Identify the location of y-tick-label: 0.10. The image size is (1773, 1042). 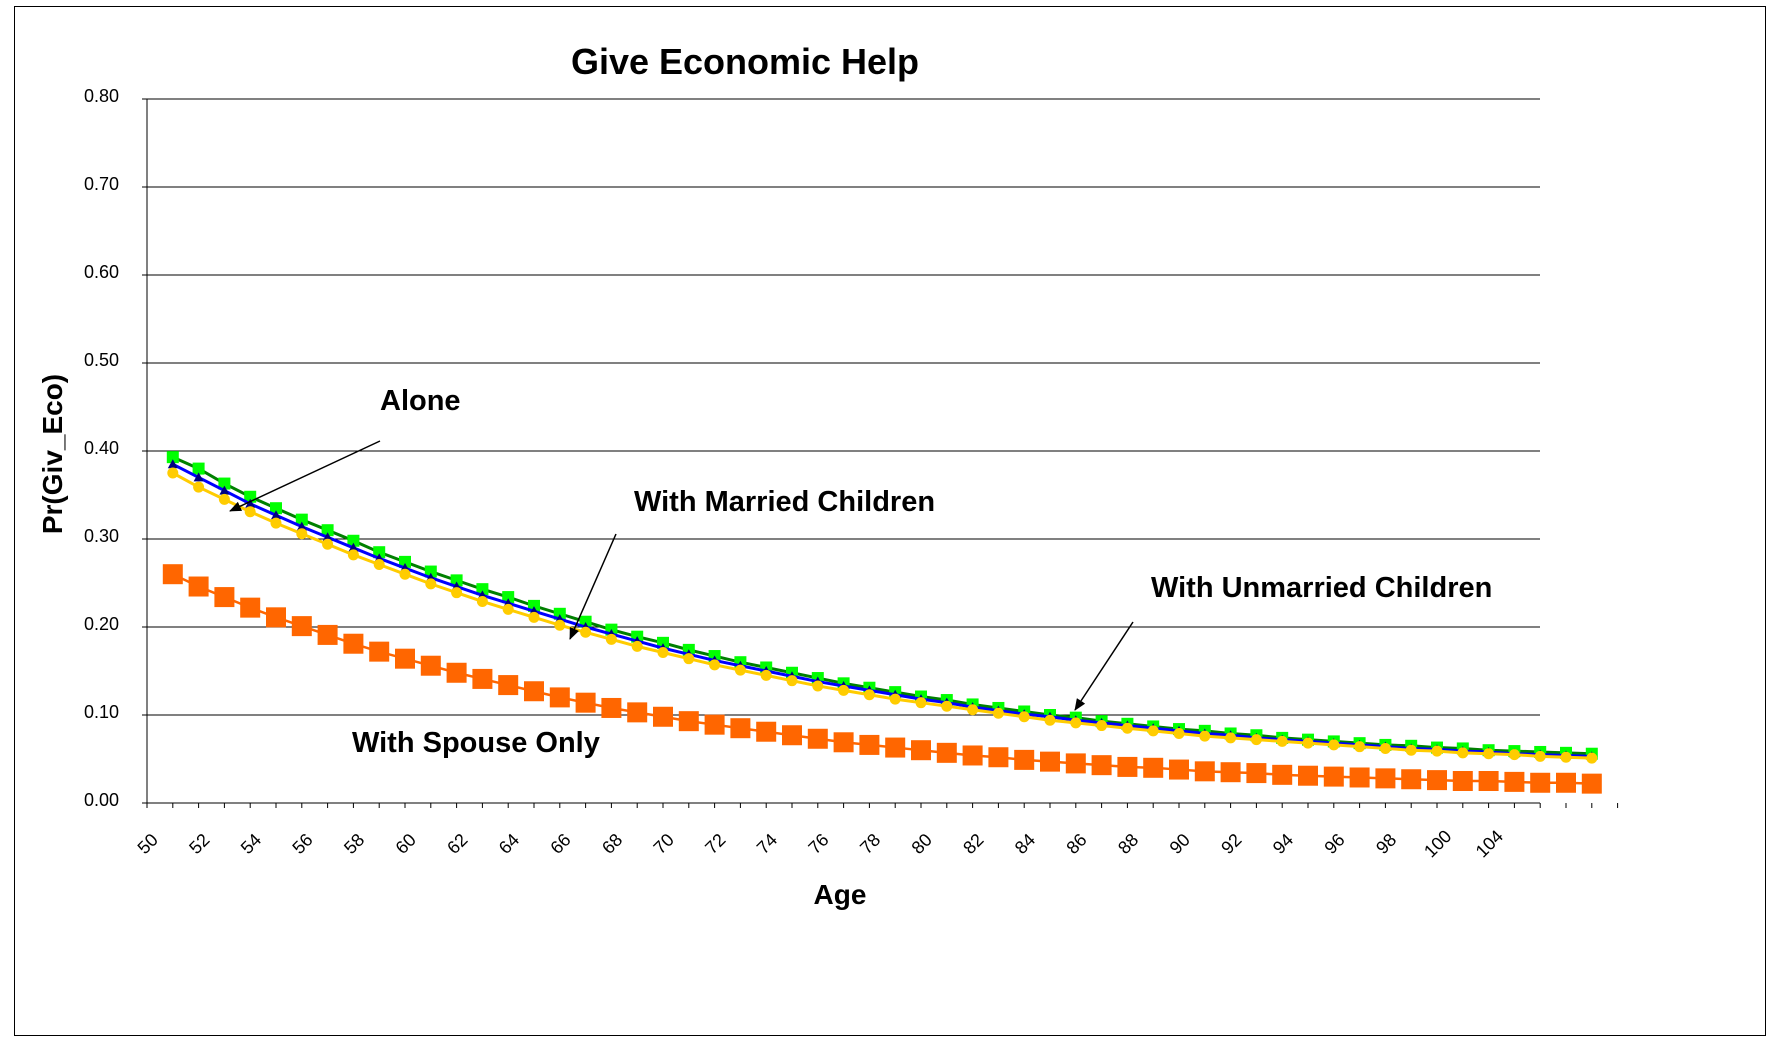
(101, 712).